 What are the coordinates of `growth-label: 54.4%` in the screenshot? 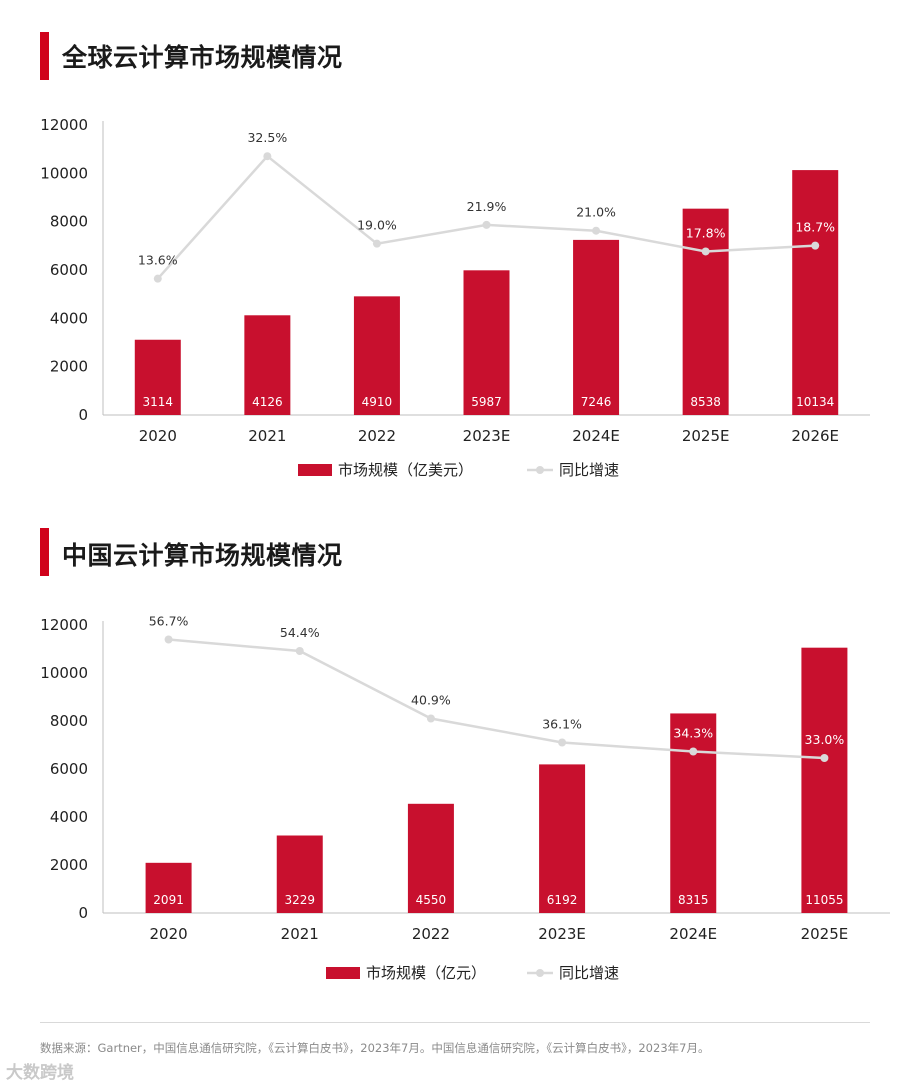 It's located at (300, 632).